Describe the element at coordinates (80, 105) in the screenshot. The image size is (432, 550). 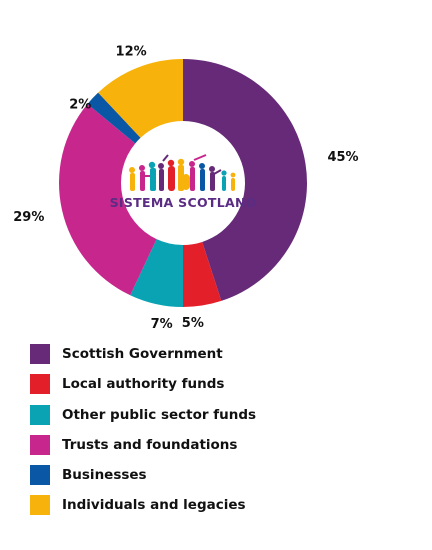
I see `pct-label-businesses: 2%` at that location.